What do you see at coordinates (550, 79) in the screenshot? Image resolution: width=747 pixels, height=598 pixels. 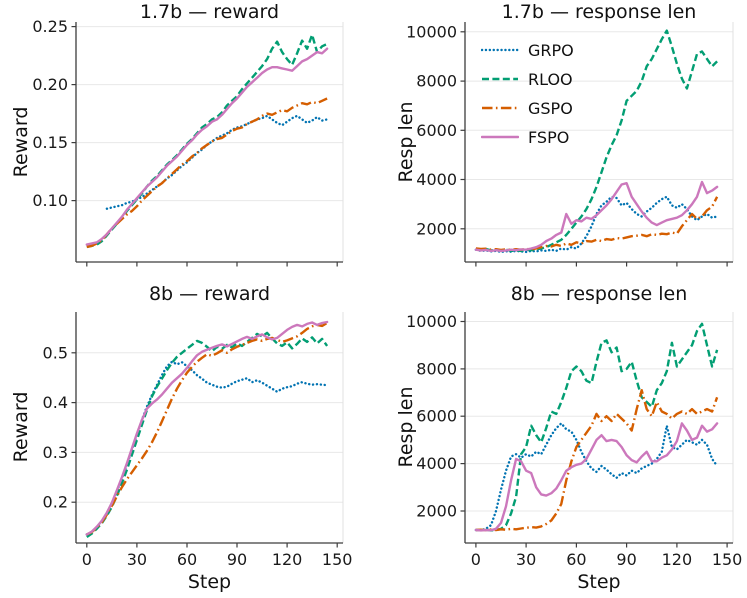 I see `legend-label-rloo: RLOO` at bounding box center [550, 79].